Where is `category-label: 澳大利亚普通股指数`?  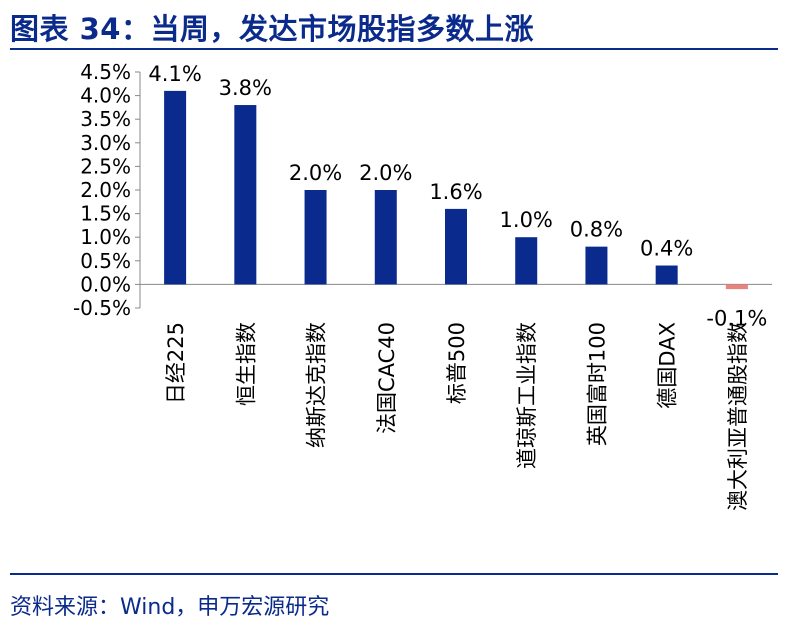 category-label: 澳大利亚普通股指数 is located at coordinates (738, 416).